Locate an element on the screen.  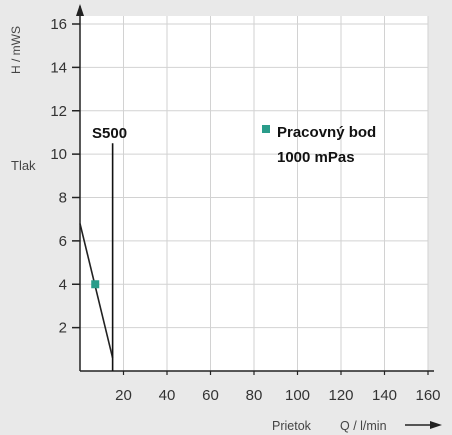
operating-point-marker is located at coordinates (95, 284).